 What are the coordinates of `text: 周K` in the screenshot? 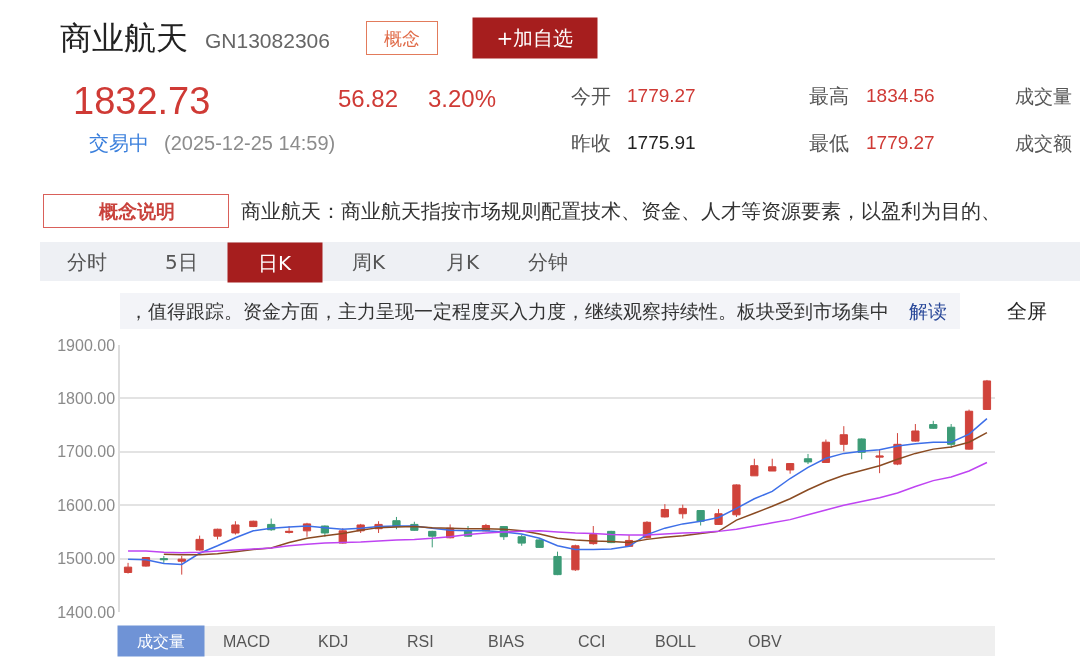 It's located at (369, 262).